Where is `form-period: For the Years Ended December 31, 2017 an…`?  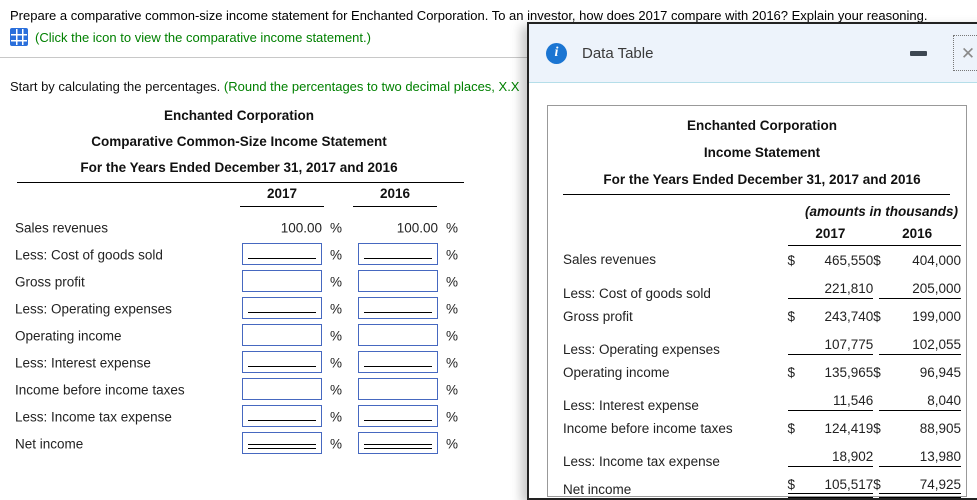 form-period: For the Years Ended December 31, 2017 an… is located at coordinates (239, 167).